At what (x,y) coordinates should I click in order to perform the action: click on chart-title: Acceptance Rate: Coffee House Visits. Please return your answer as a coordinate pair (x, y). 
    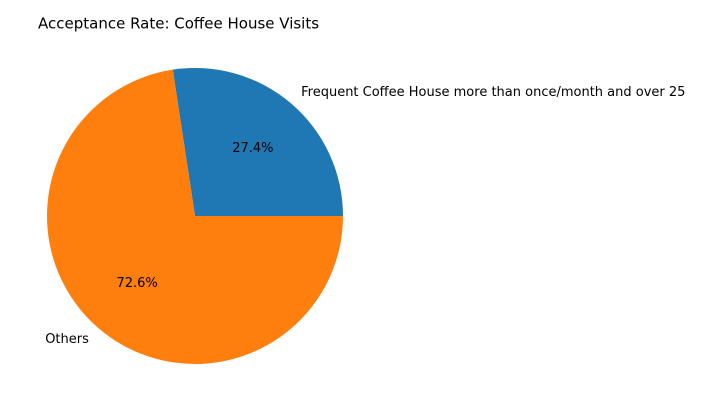
    Looking at the image, I should click on (178, 24).